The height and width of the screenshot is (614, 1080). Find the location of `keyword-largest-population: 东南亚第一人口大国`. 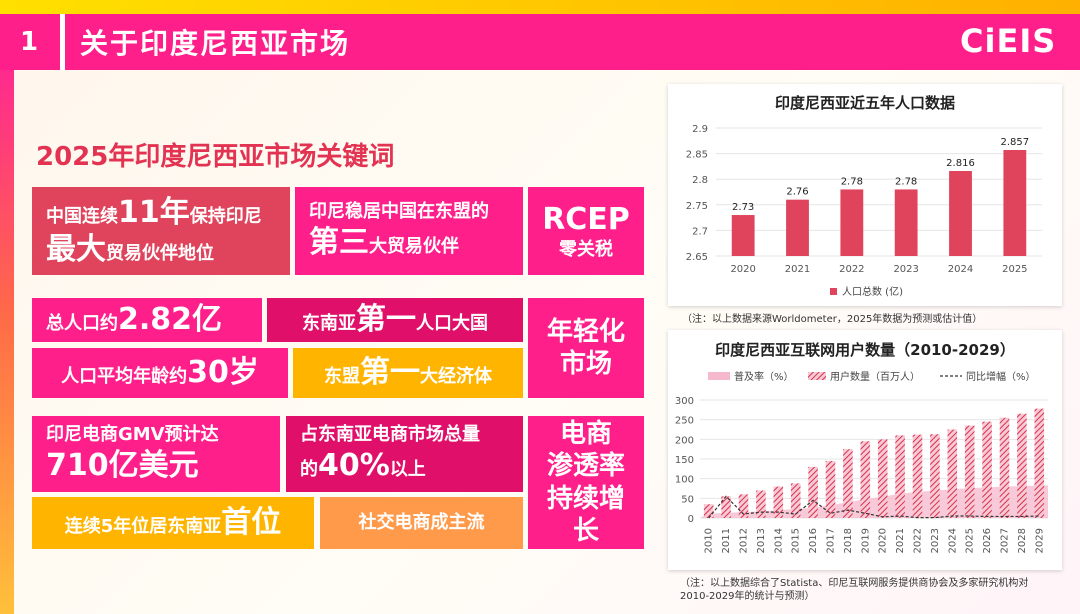

keyword-largest-population: 东南亚第一人口大国 is located at coordinates (395, 320).